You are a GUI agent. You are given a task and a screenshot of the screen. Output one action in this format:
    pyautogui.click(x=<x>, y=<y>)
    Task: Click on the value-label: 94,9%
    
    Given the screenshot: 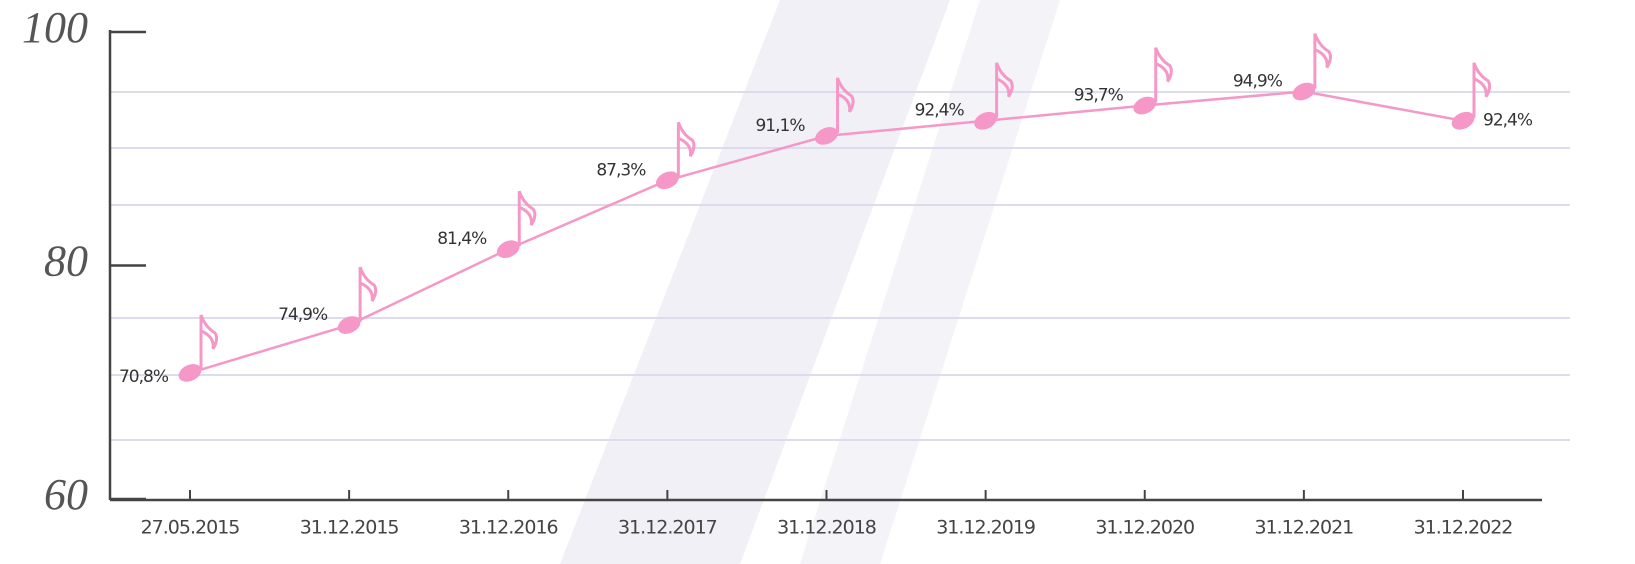 What is the action you would take?
    pyautogui.click(x=1258, y=82)
    